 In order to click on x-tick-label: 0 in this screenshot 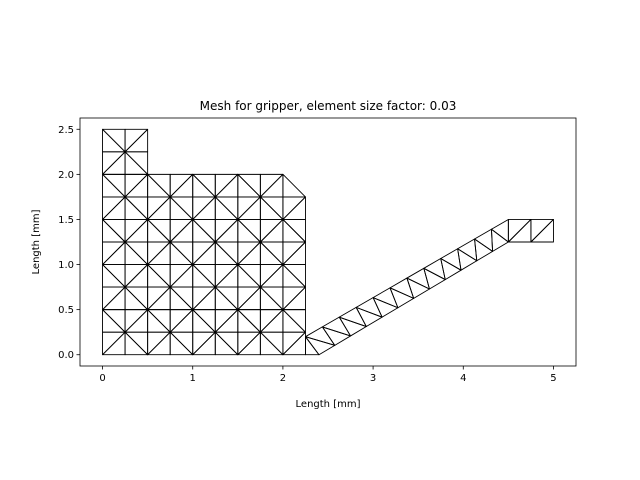, I will do `click(102, 378)`.